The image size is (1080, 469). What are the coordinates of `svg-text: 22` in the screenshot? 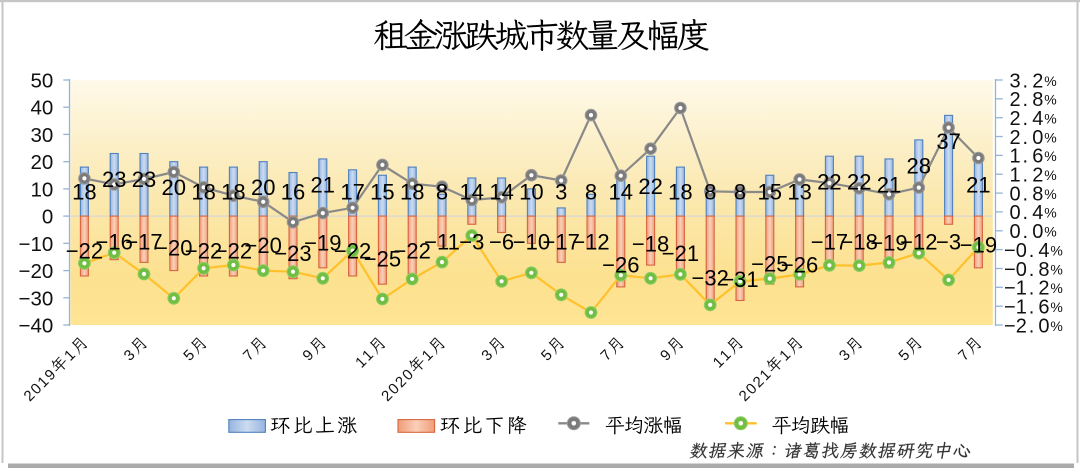 It's located at (859, 182).